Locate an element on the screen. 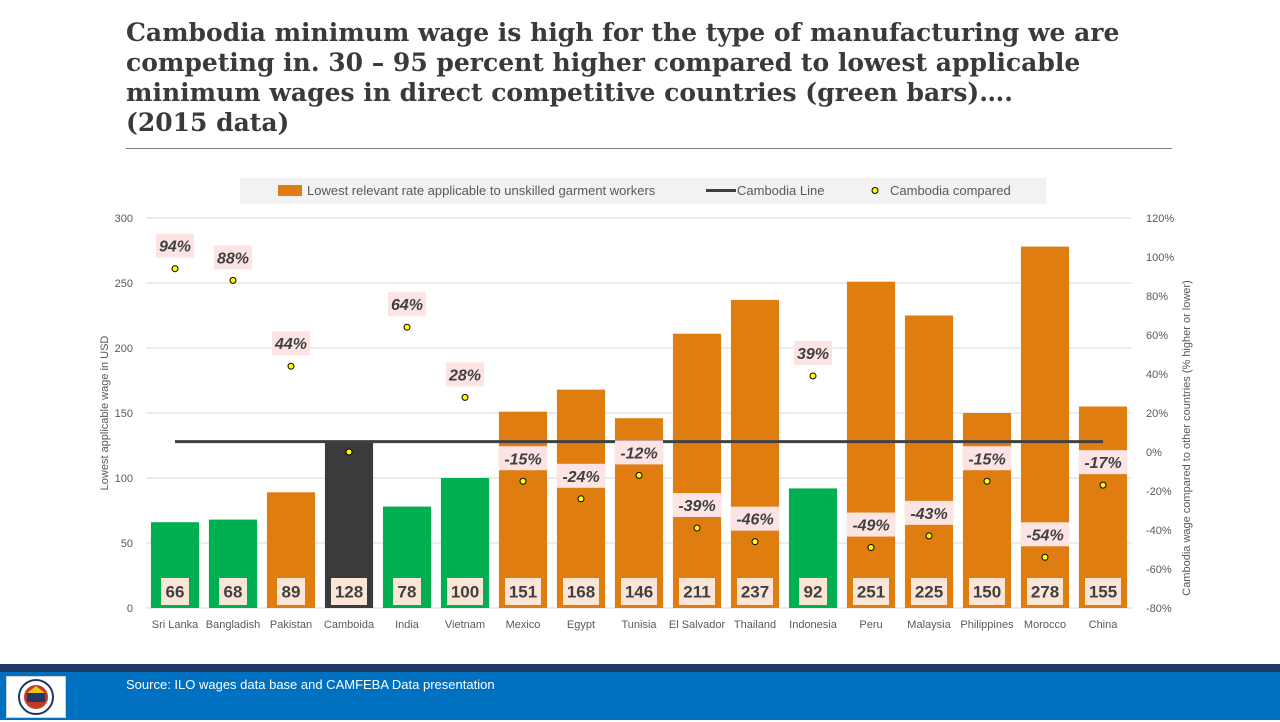 This screenshot has width=1280, height=722. percent-label: -43% is located at coordinates (928, 514).